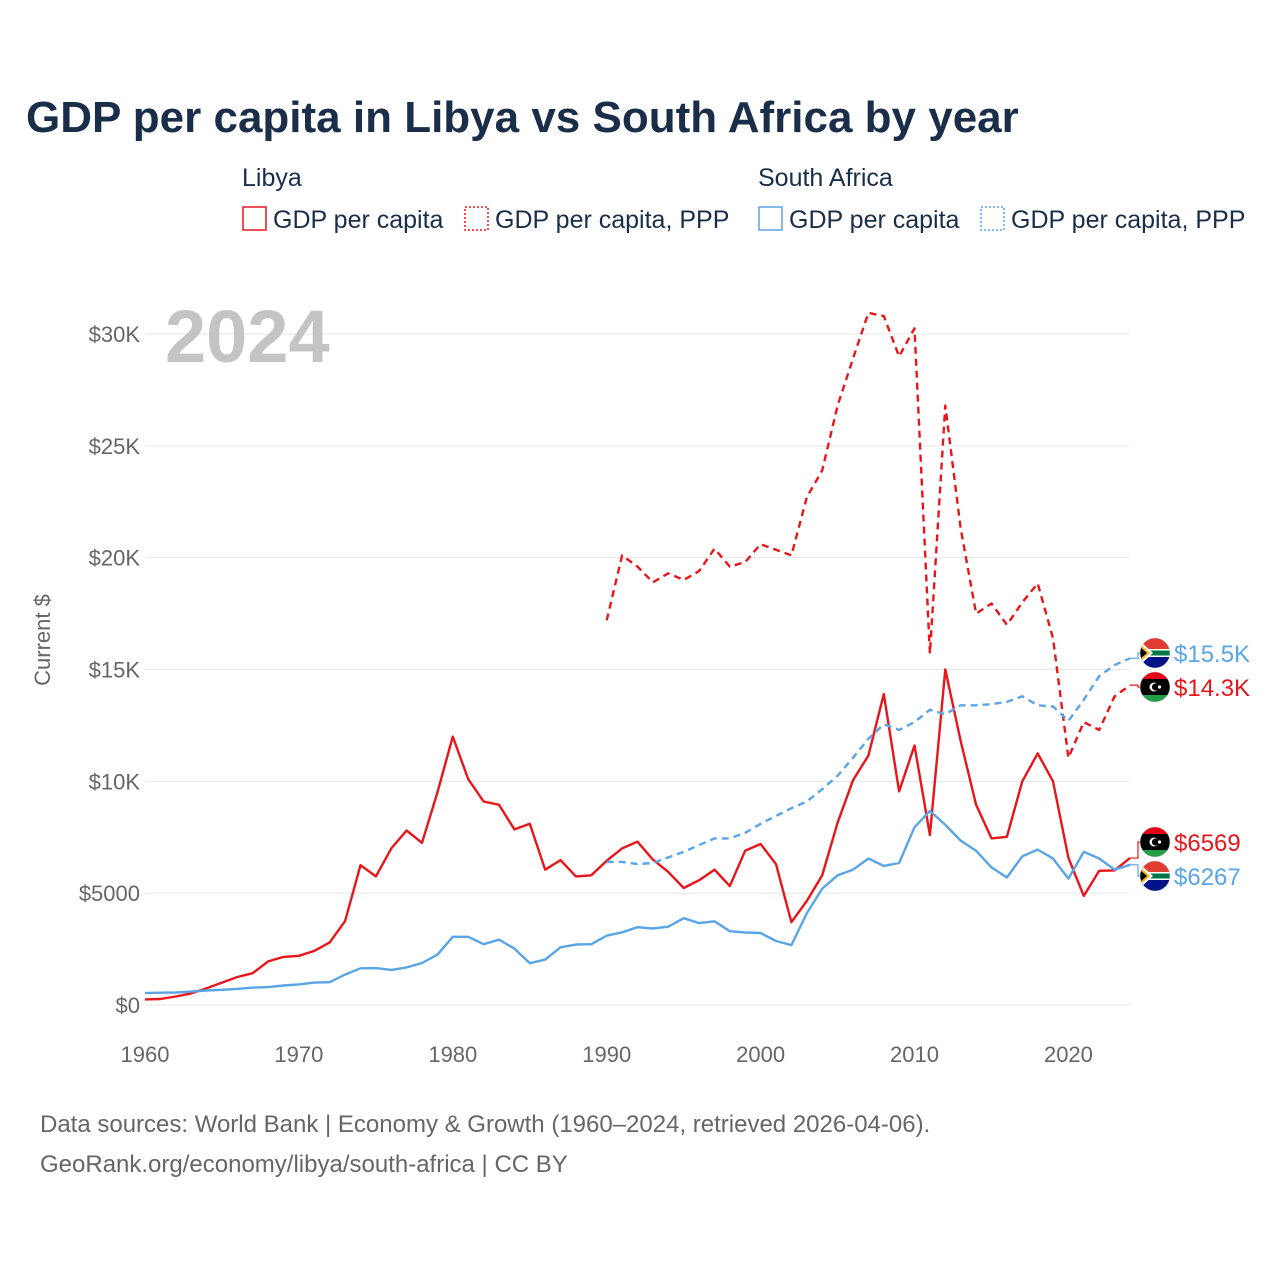  What do you see at coordinates (247, 336) in the screenshot?
I see `year-overlay: 2024` at bounding box center [247, 336].